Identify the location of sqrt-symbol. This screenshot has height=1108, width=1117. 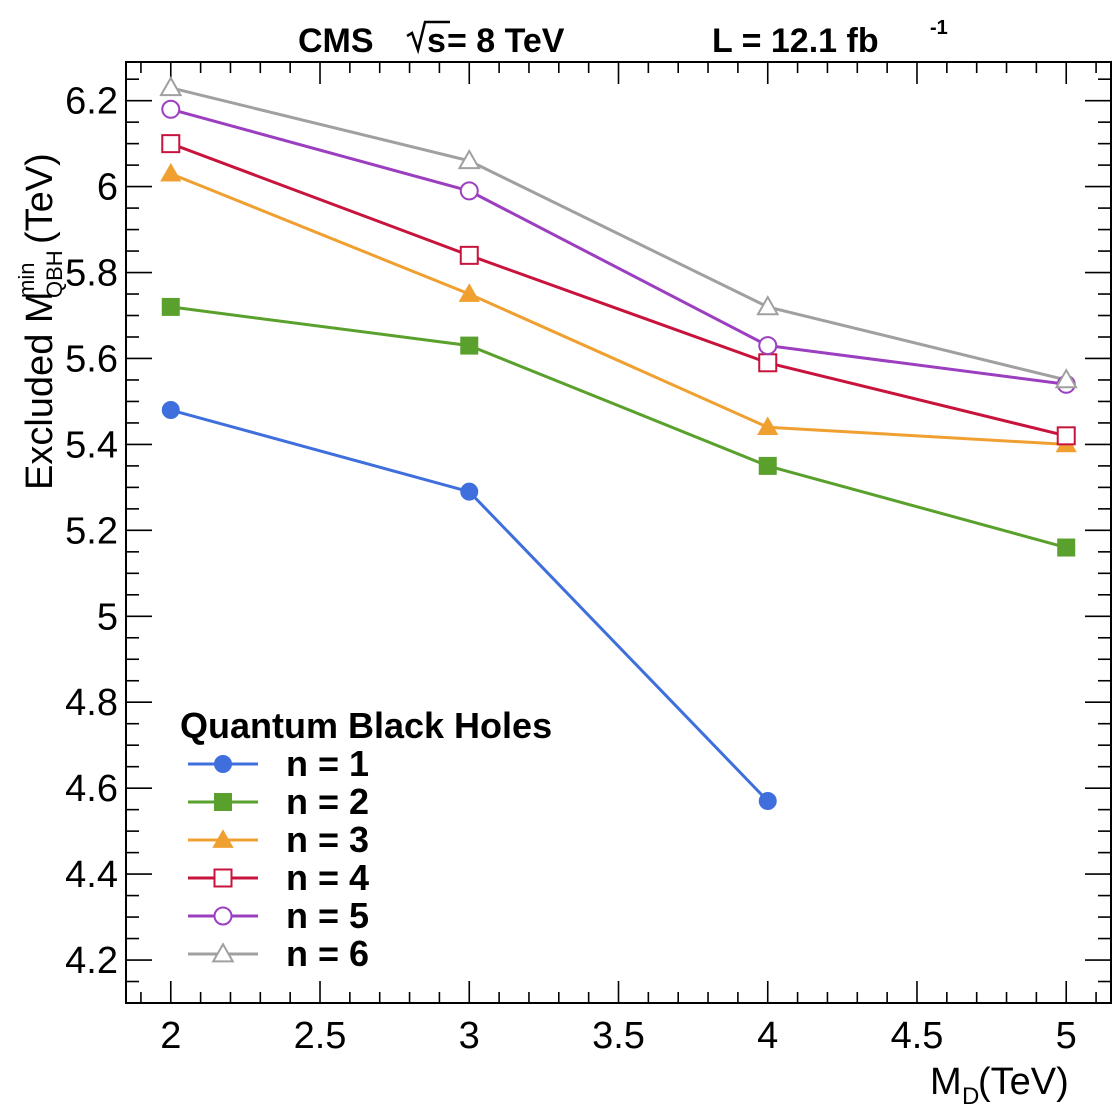
(428, 37).